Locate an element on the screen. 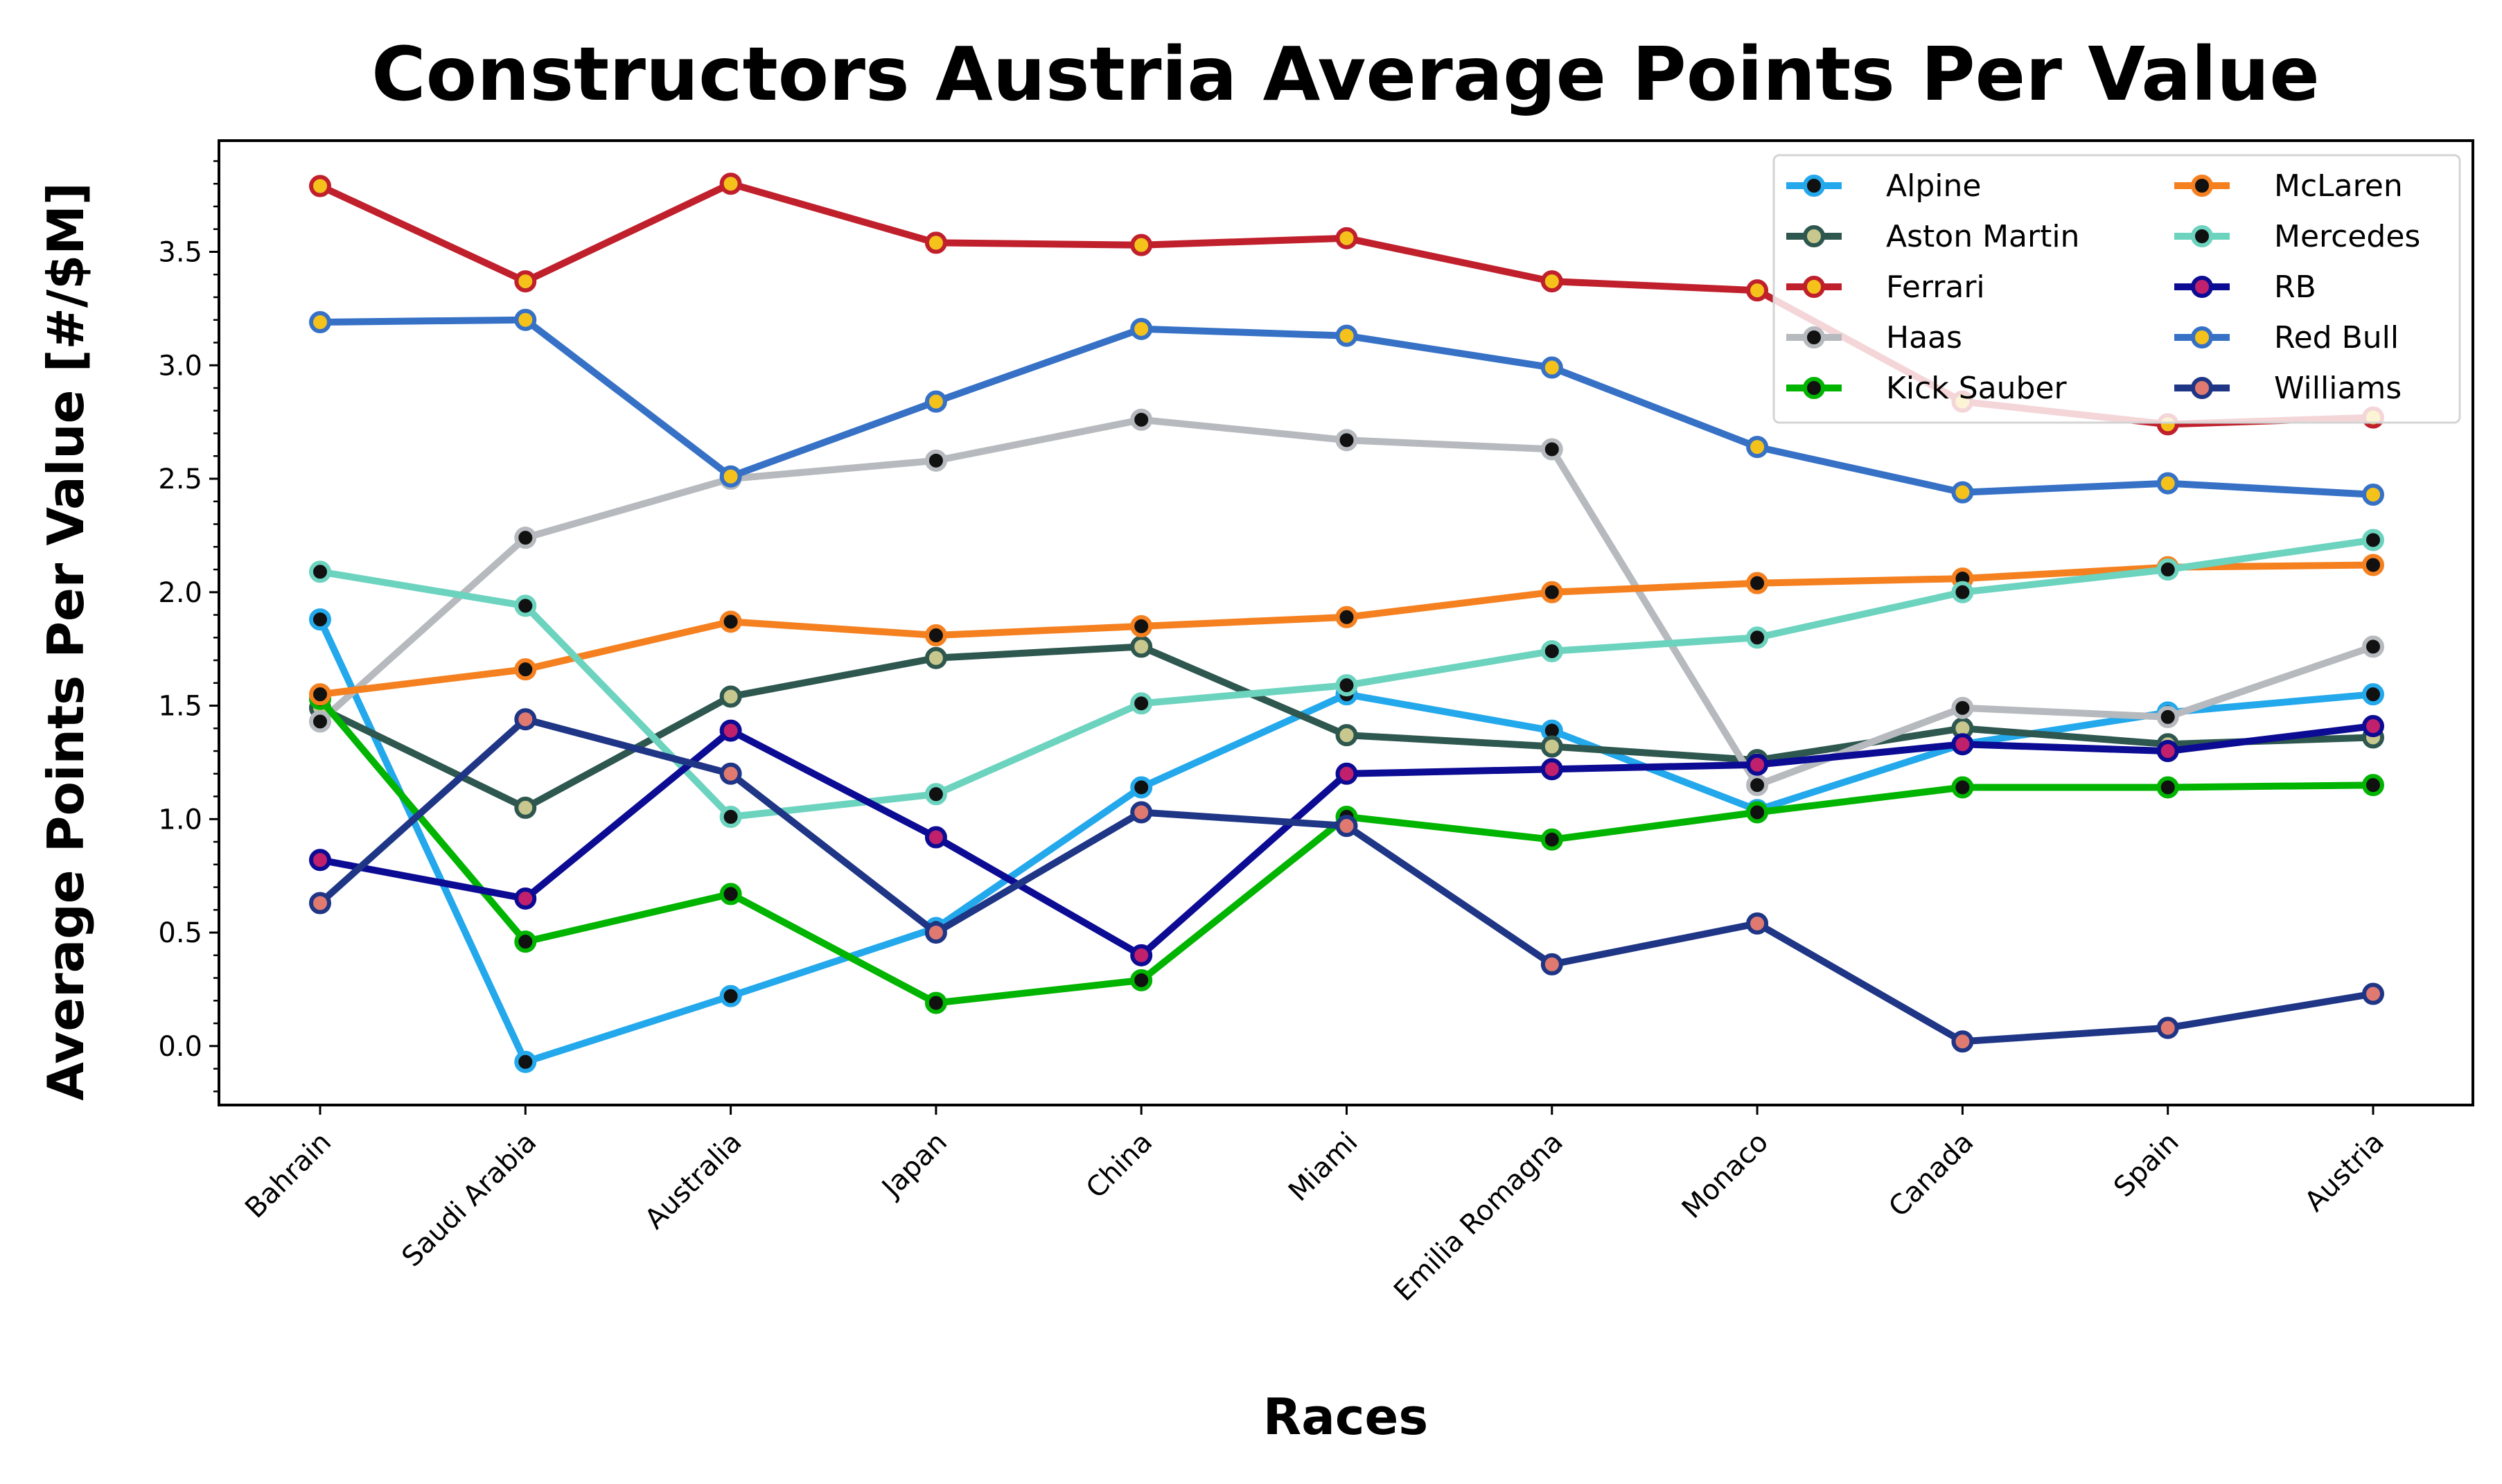 This screenshot has height=1484, width=2502. legend-item-williams: Williams is located at coordinates (2288, 389).